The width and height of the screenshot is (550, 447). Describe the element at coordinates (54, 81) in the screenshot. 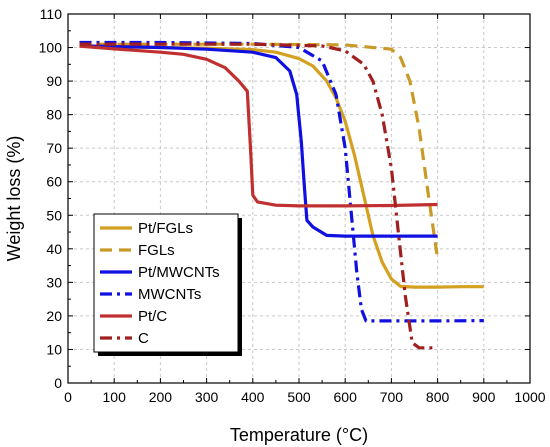

I see `y-tick-label: 90` at that location.